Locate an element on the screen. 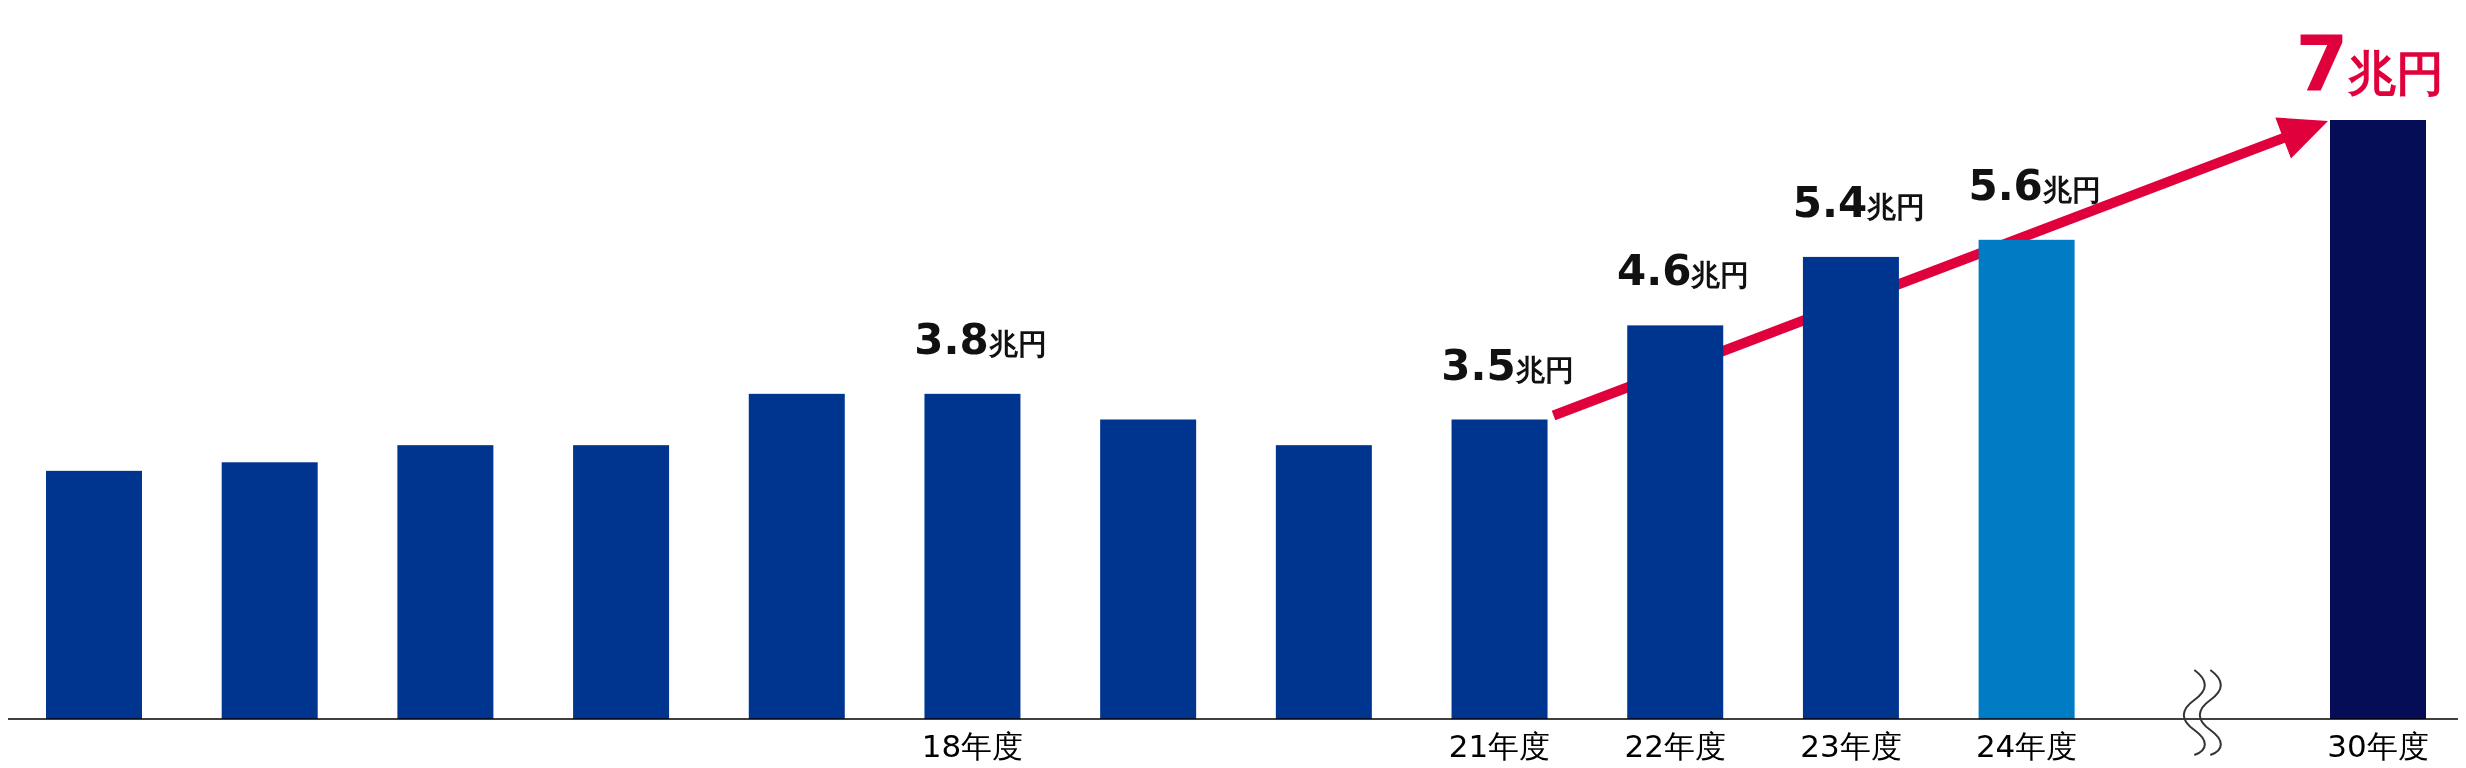 The image size is (2466, 768). annotation: 7兆円 is located at coordinates (2370, 63).